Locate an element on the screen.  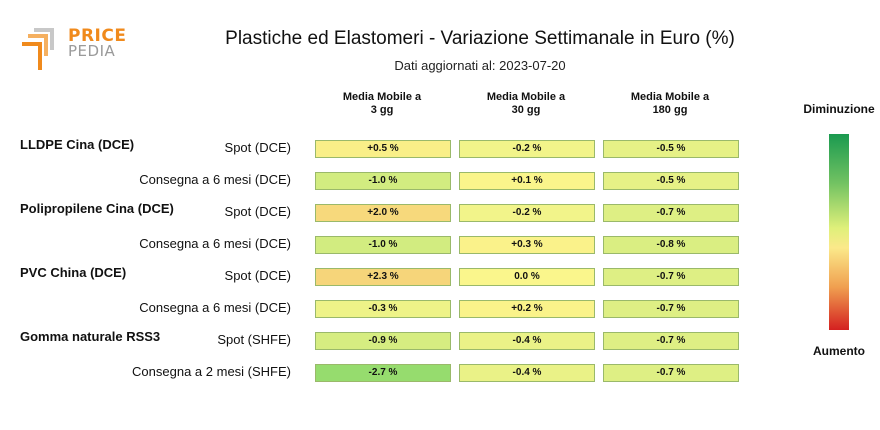
value-cell: +0.1 % is located at coordinates (527, 181).